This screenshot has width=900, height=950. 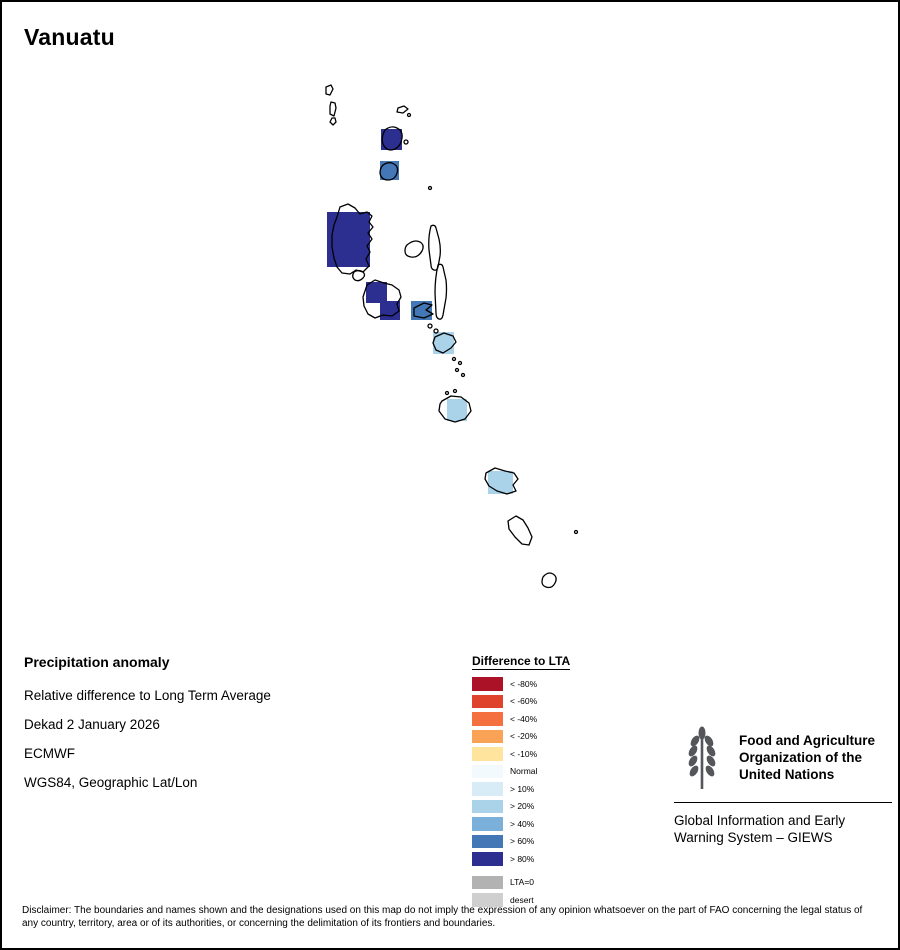 I want to click on legend-label: < -80%, so click(x=524, y=683).